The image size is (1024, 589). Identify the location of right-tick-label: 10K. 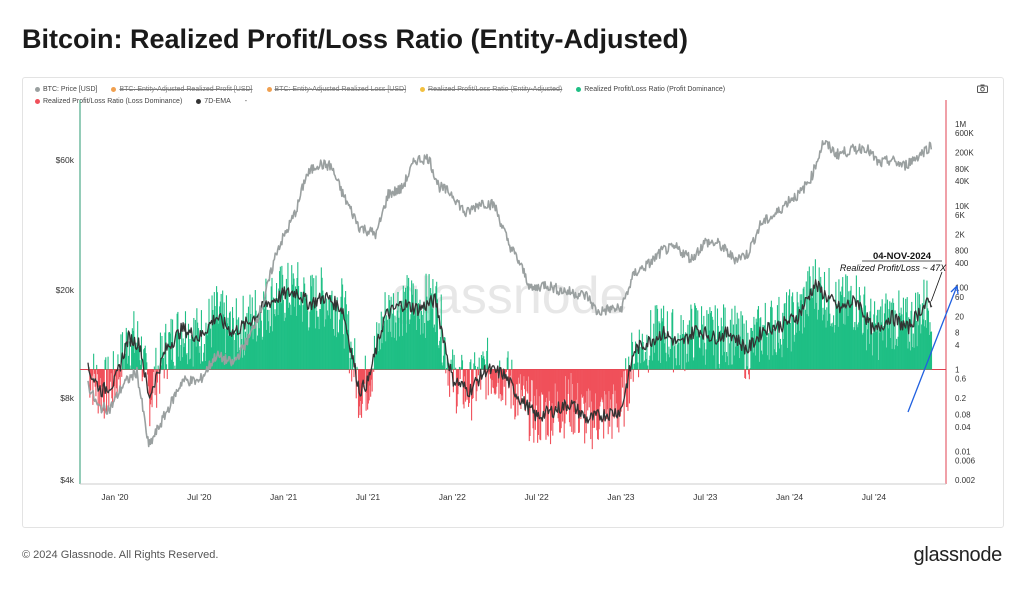
(962, 206).